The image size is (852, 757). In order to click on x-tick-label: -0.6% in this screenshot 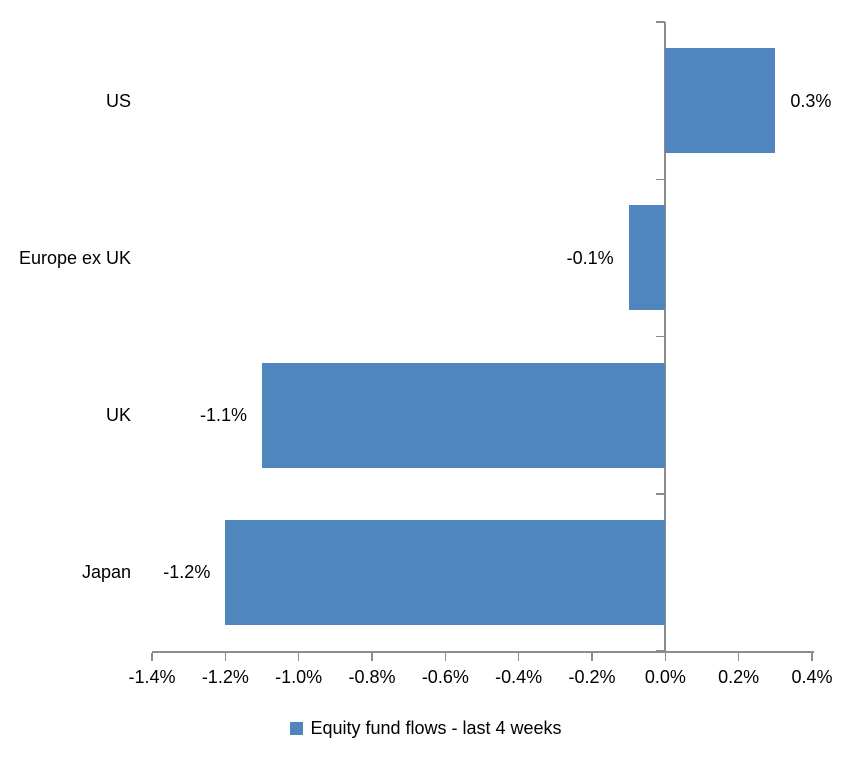, I will do `click(445, 677)`.